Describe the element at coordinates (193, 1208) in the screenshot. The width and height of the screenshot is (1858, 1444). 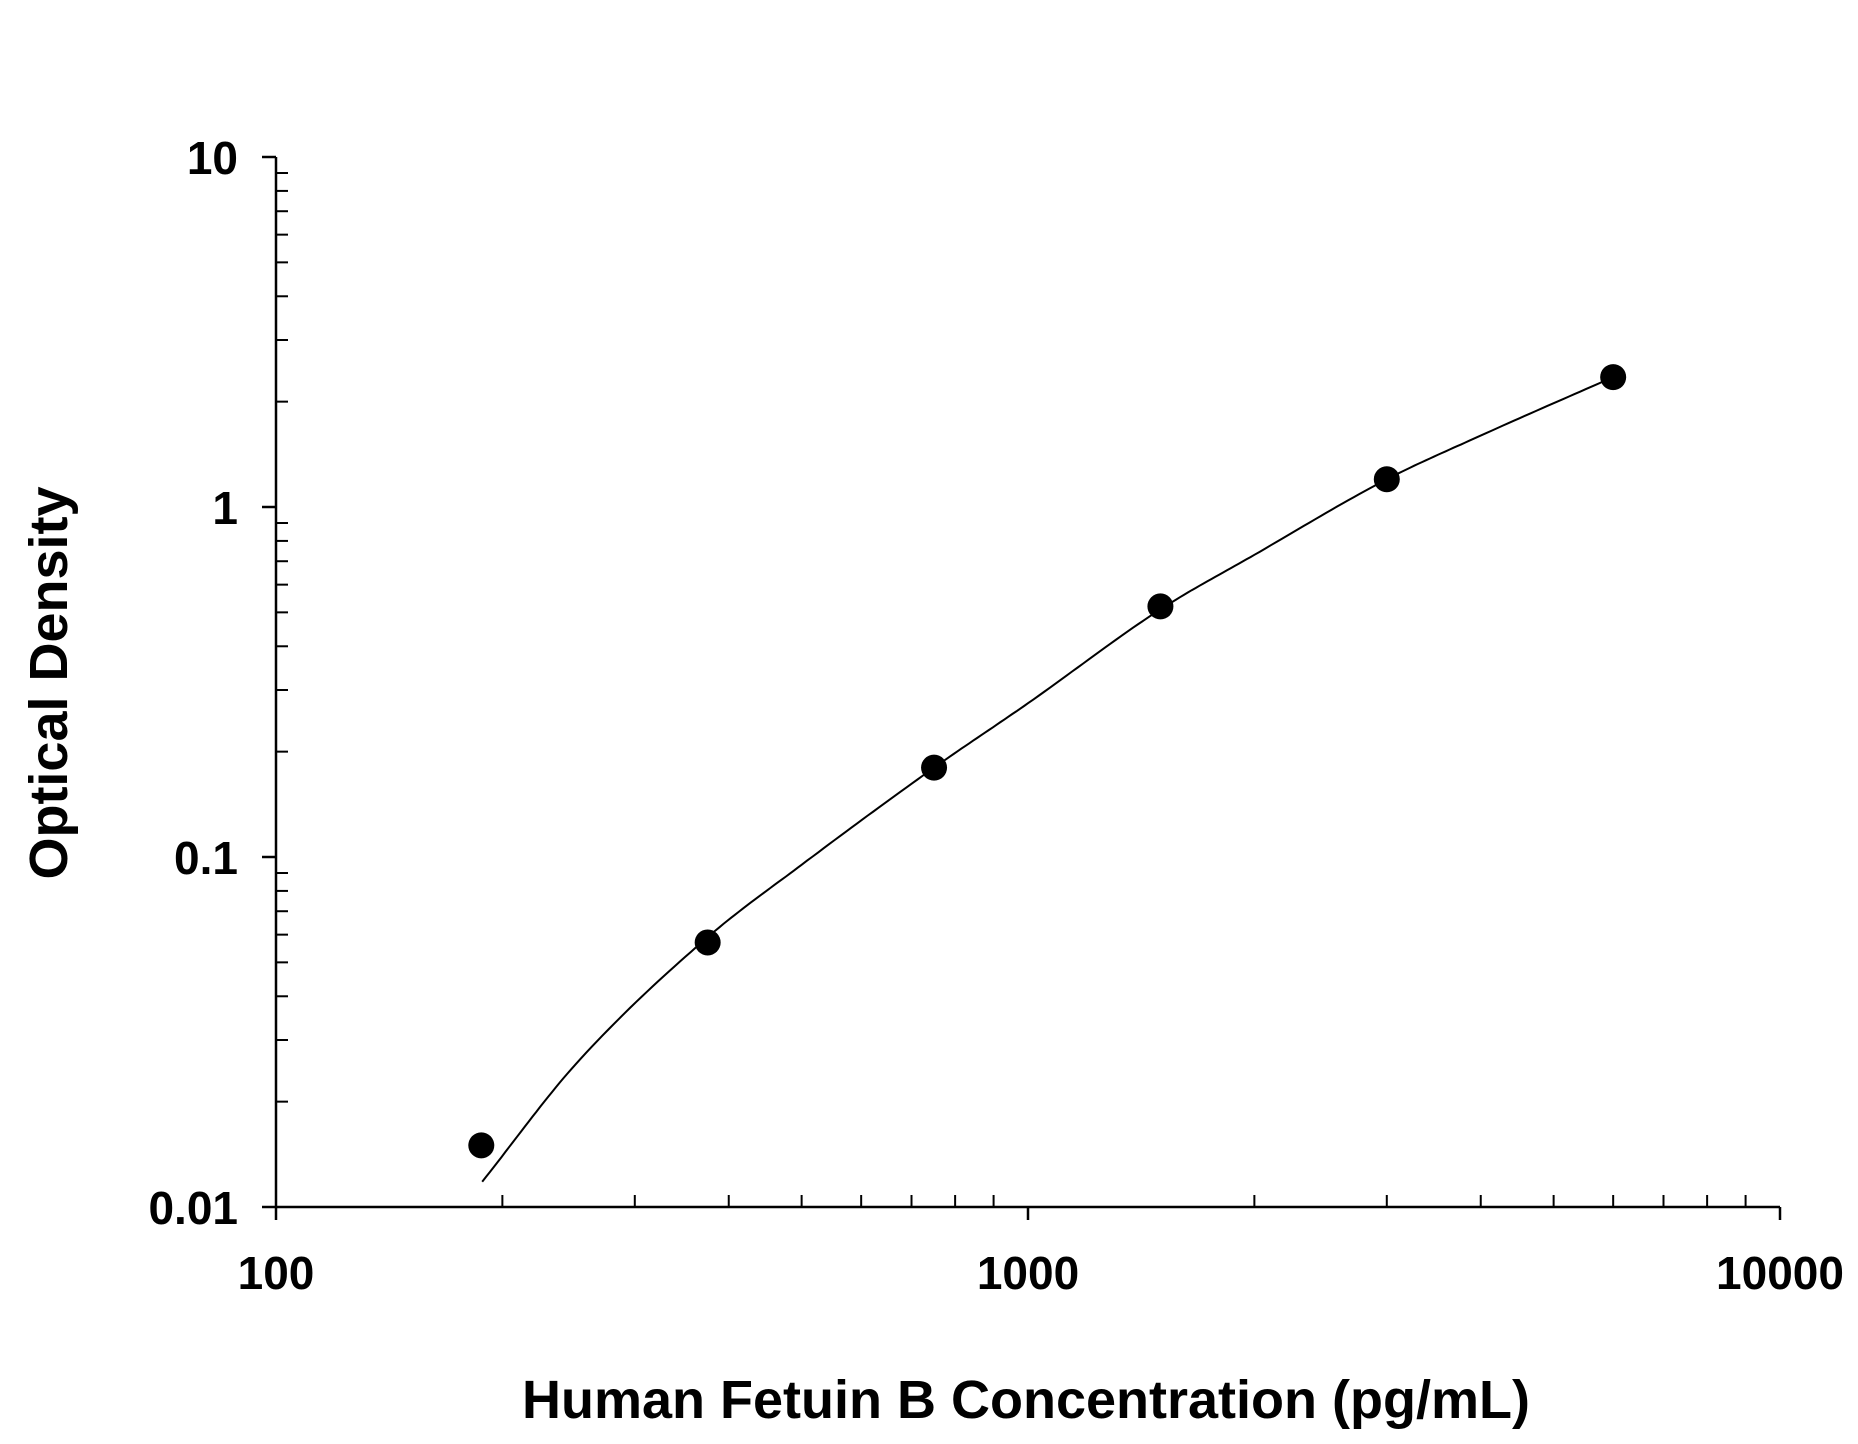
I see `y-tick-label: 0.01` at that location.